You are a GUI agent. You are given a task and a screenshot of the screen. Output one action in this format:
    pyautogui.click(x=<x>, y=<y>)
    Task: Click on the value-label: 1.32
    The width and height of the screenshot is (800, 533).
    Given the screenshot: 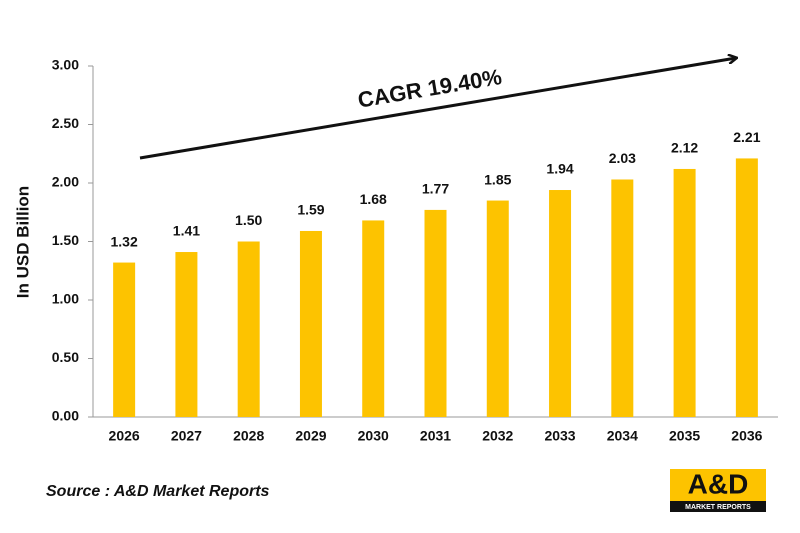 What is the action you would take?
    pyautogui.click(x=124, y=241)
    